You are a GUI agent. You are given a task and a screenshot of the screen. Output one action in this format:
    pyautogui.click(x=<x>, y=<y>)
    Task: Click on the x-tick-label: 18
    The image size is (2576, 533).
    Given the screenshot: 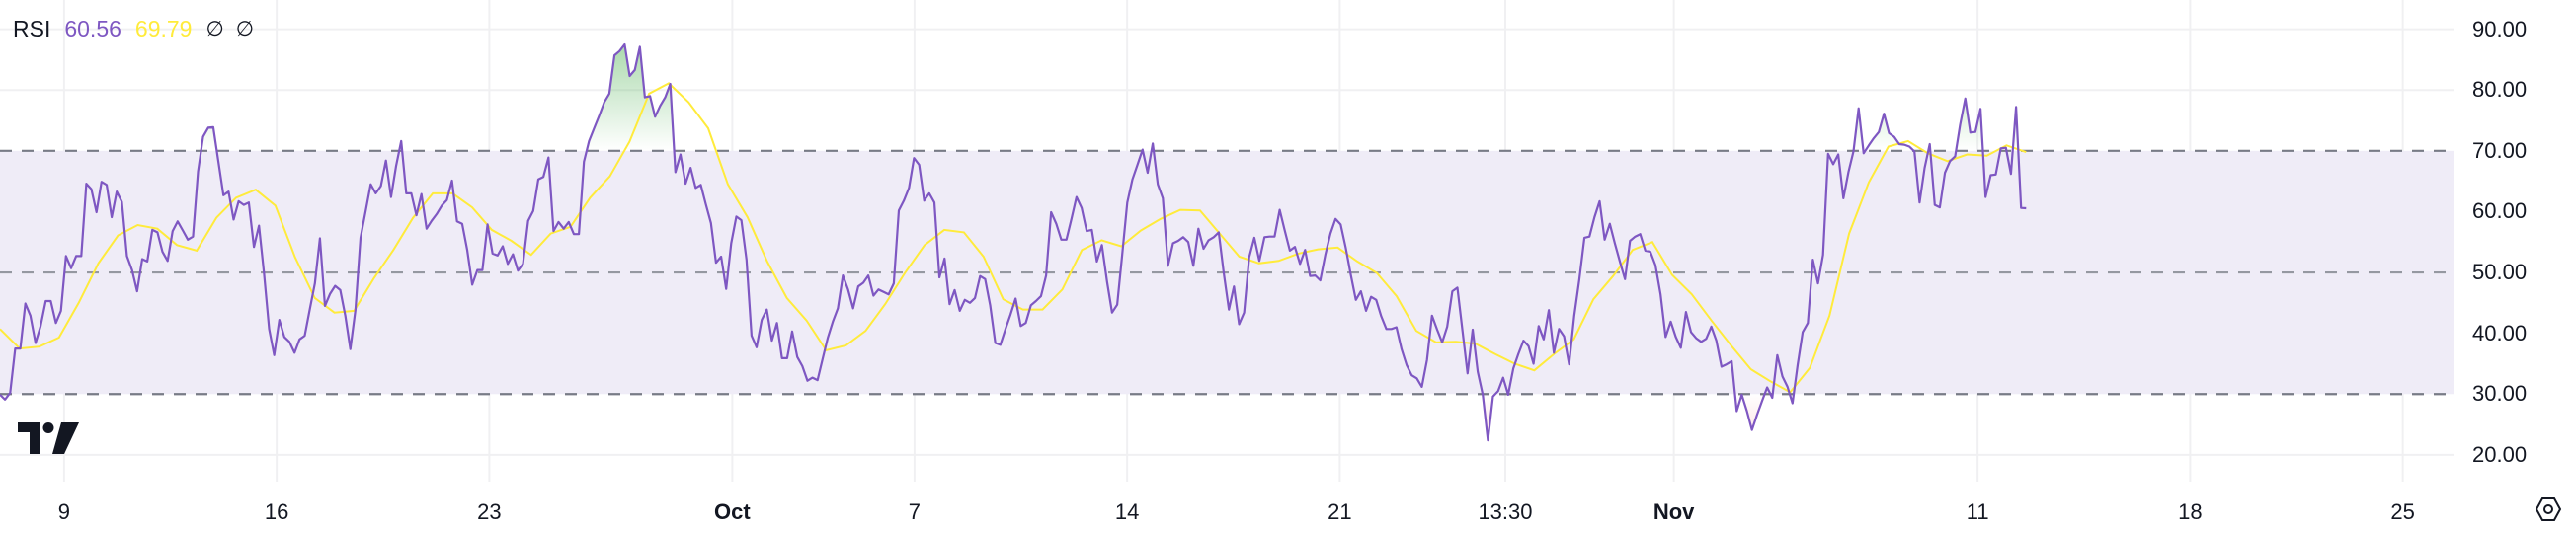 What is the action you would take?
    pyautogui.click(x=2190, y=511)
    